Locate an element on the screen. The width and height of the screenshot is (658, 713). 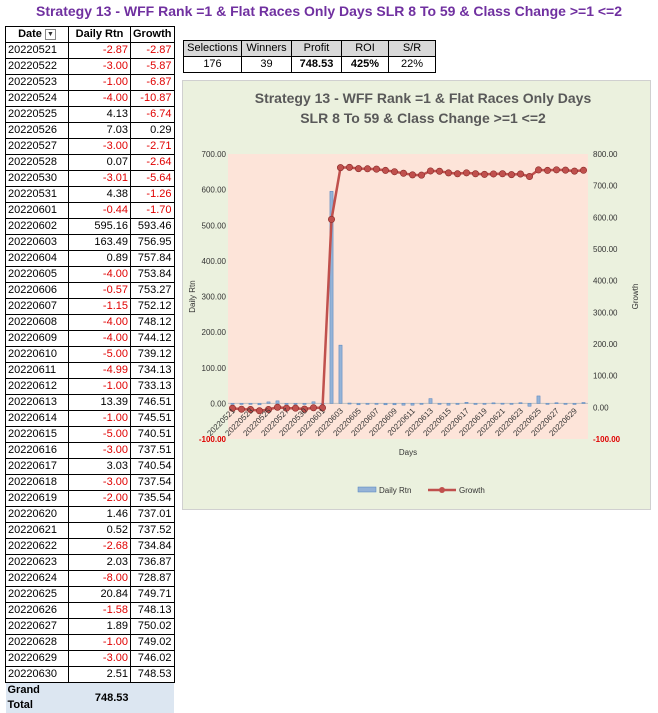
cell-growth: 737.01 is located at coordinates (153, 515).